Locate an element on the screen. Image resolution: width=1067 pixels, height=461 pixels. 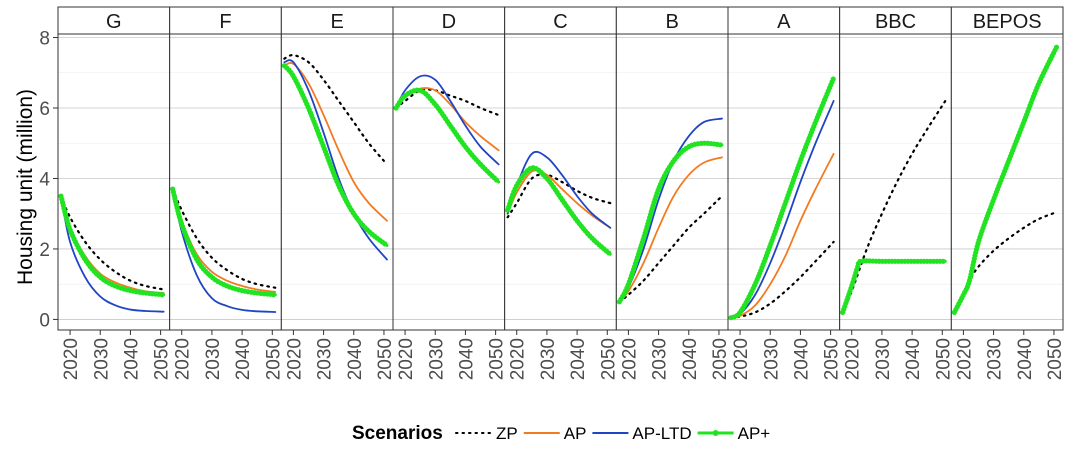
legend-title: Scenarios is located at coordinates (397, 433).